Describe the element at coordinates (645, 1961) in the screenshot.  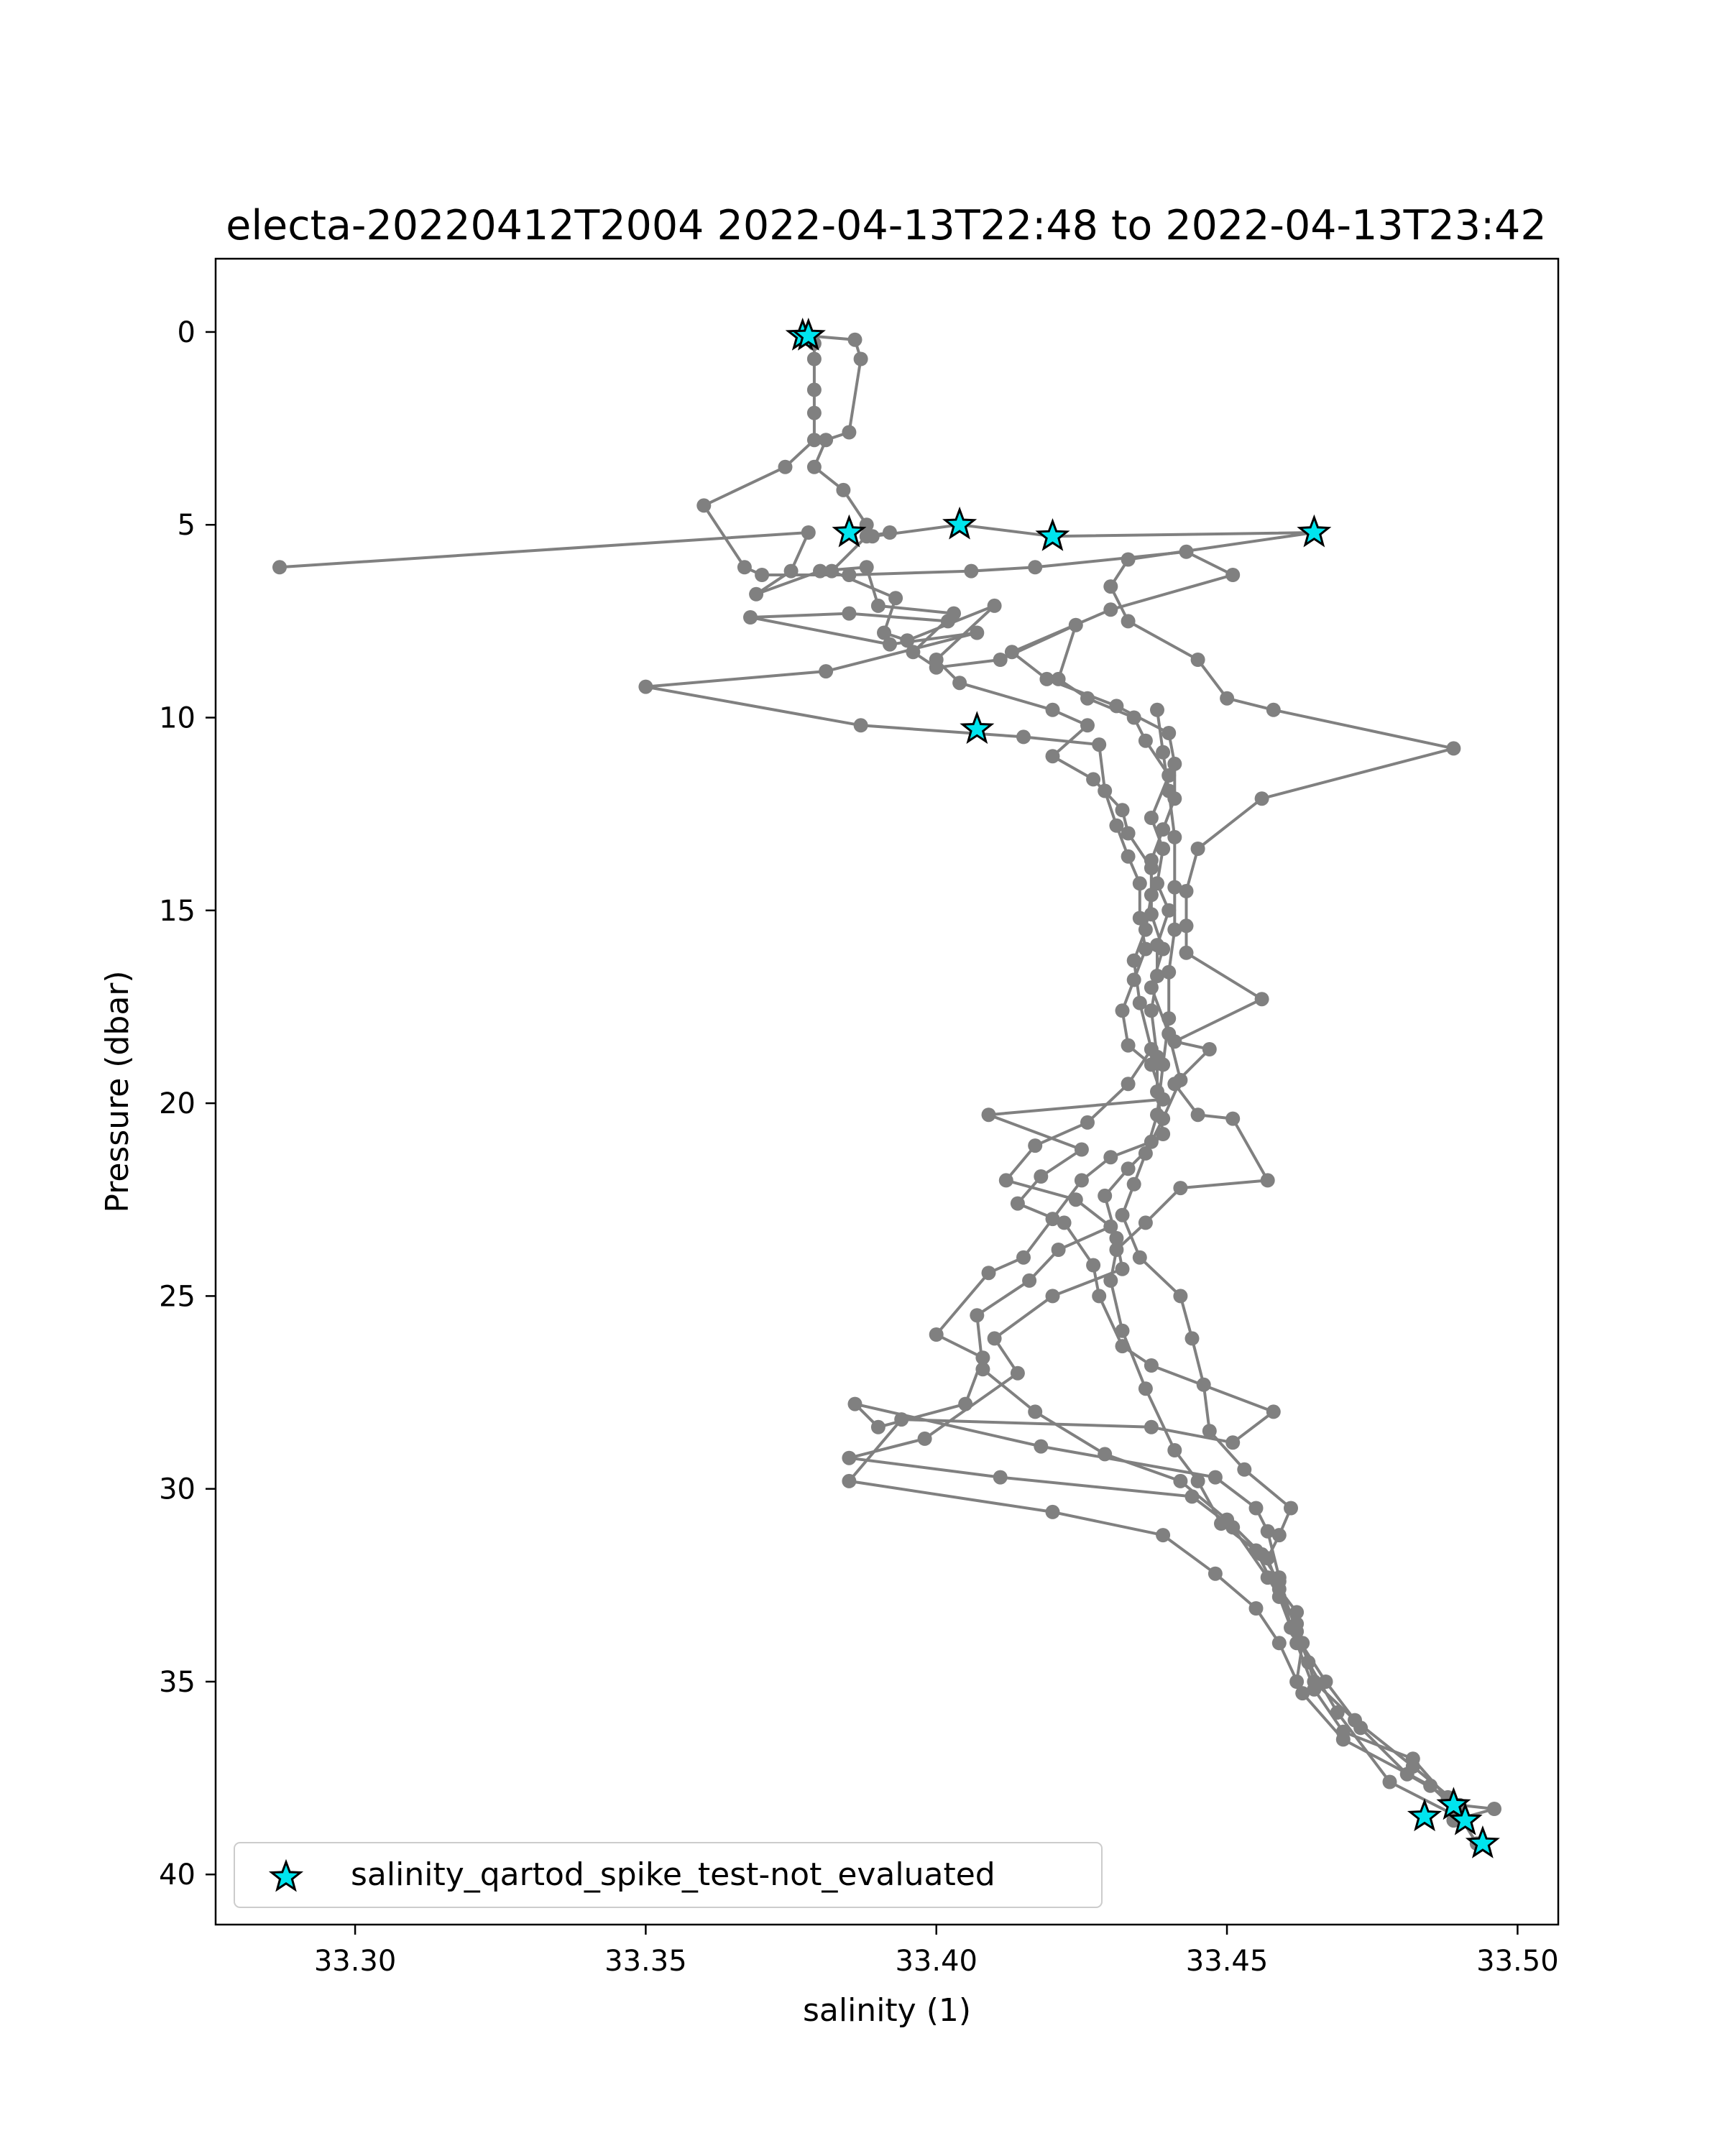
I see `x-tick-label: 33.35` at that location.